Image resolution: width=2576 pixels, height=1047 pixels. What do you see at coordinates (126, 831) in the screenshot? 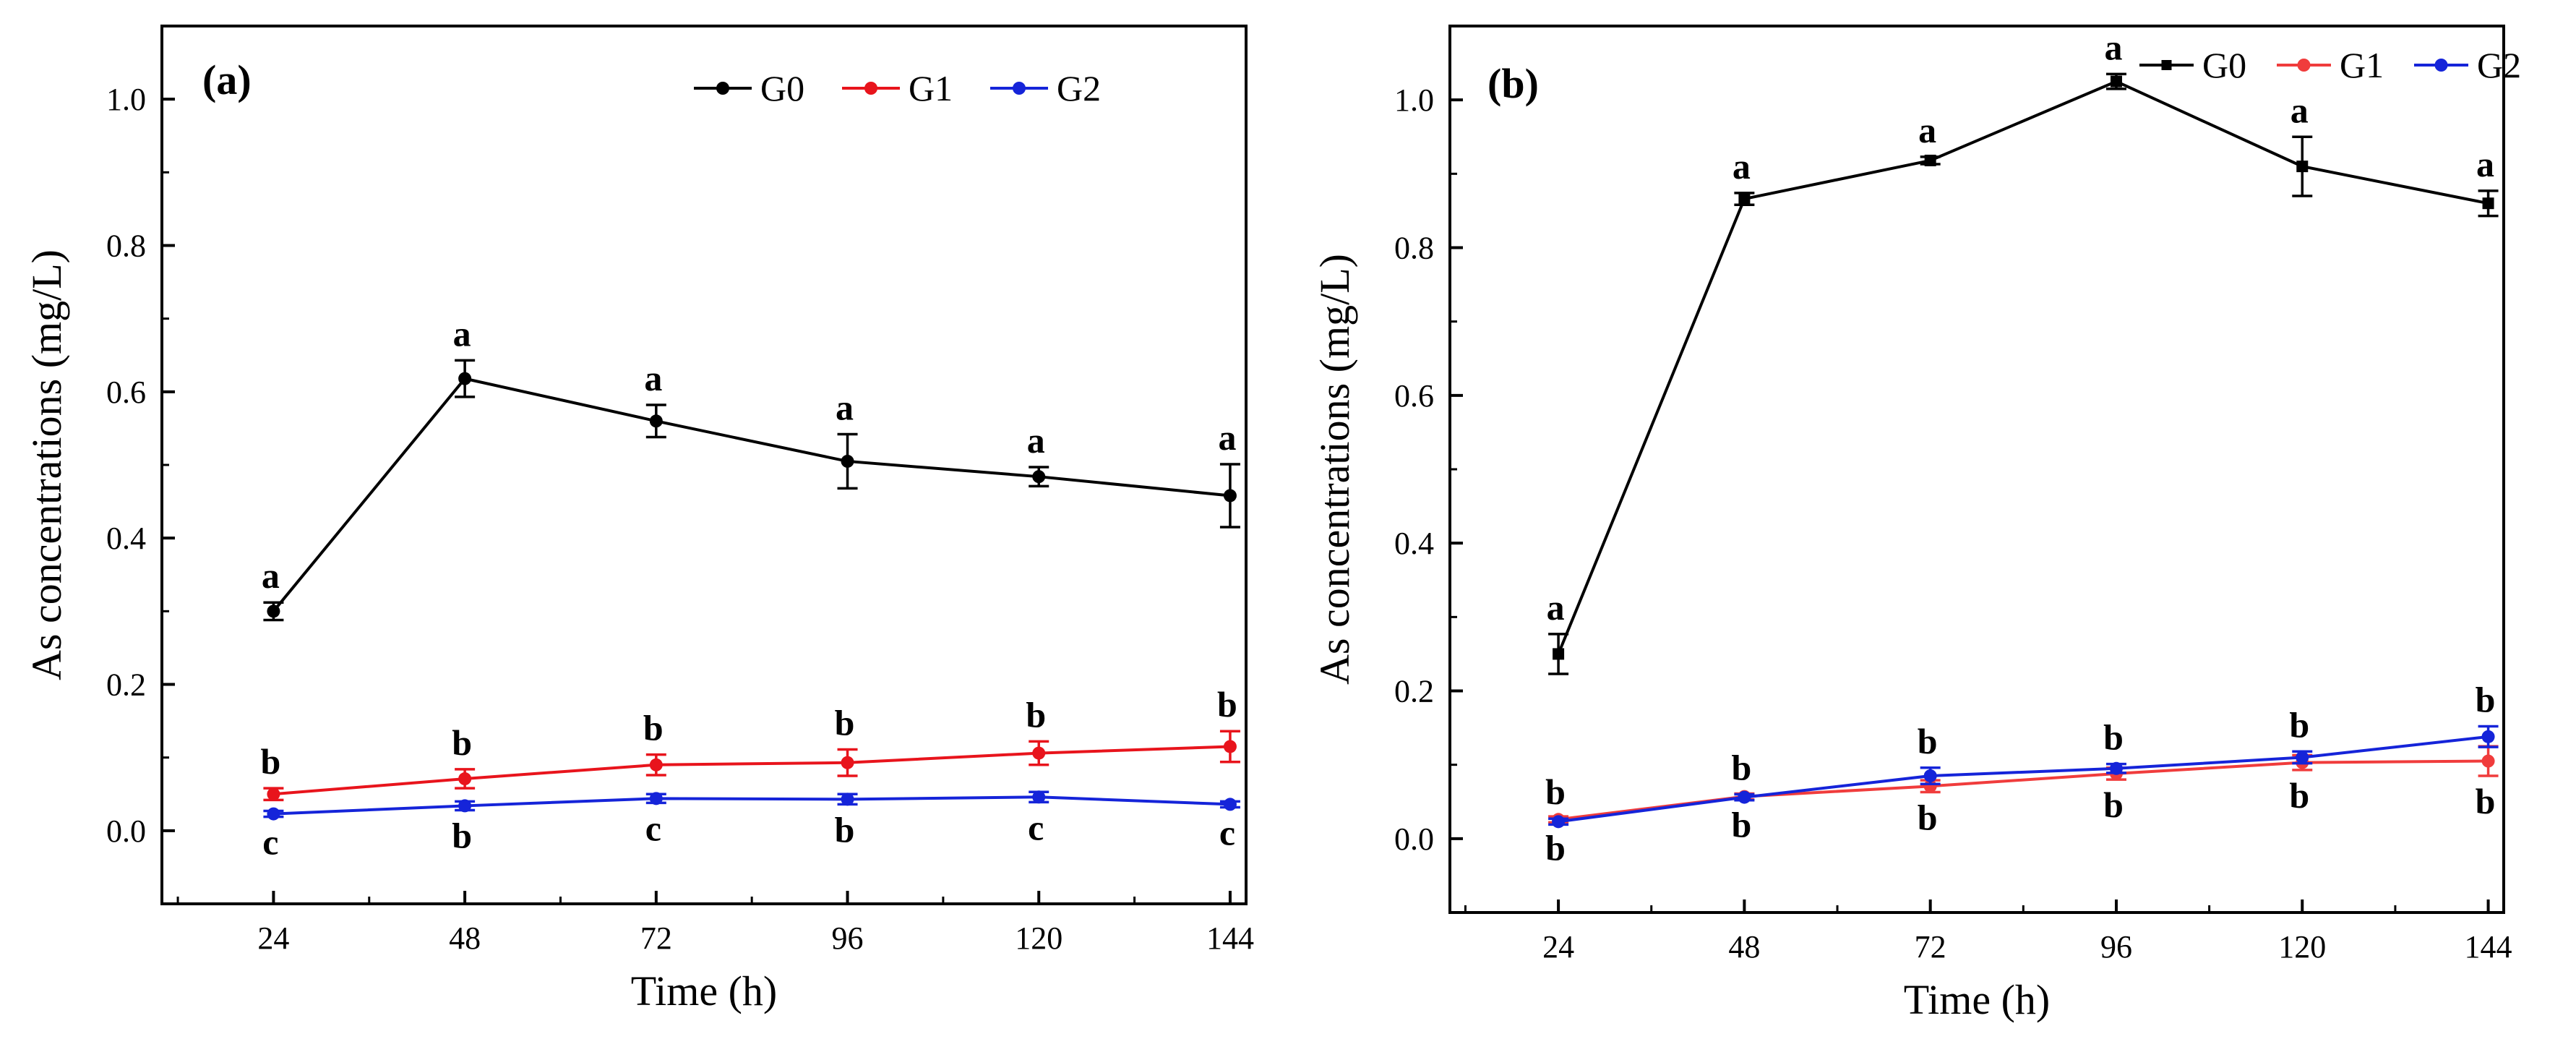
I see `y-tick-label: 0.0` at bounding box center [126, 831].